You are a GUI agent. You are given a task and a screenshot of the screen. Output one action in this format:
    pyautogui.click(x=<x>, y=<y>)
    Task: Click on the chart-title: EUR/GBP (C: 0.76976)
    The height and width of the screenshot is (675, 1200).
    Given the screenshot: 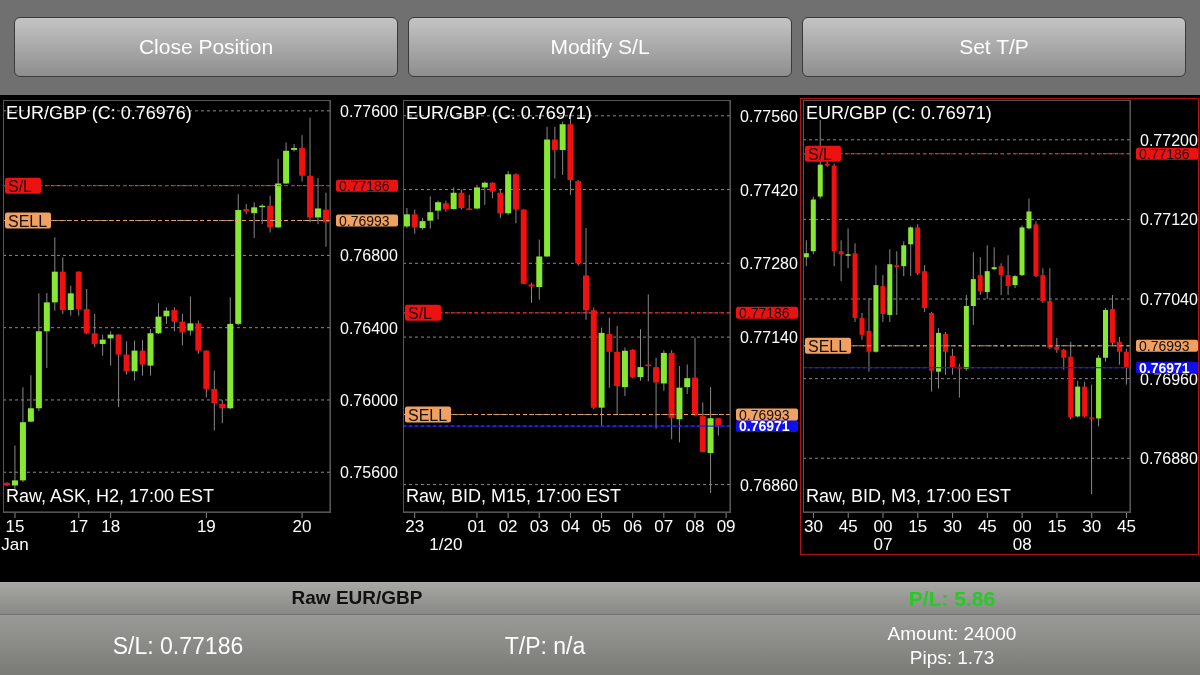 What is the action you would take?
    pyautogui.click(x=99, y=113)
    